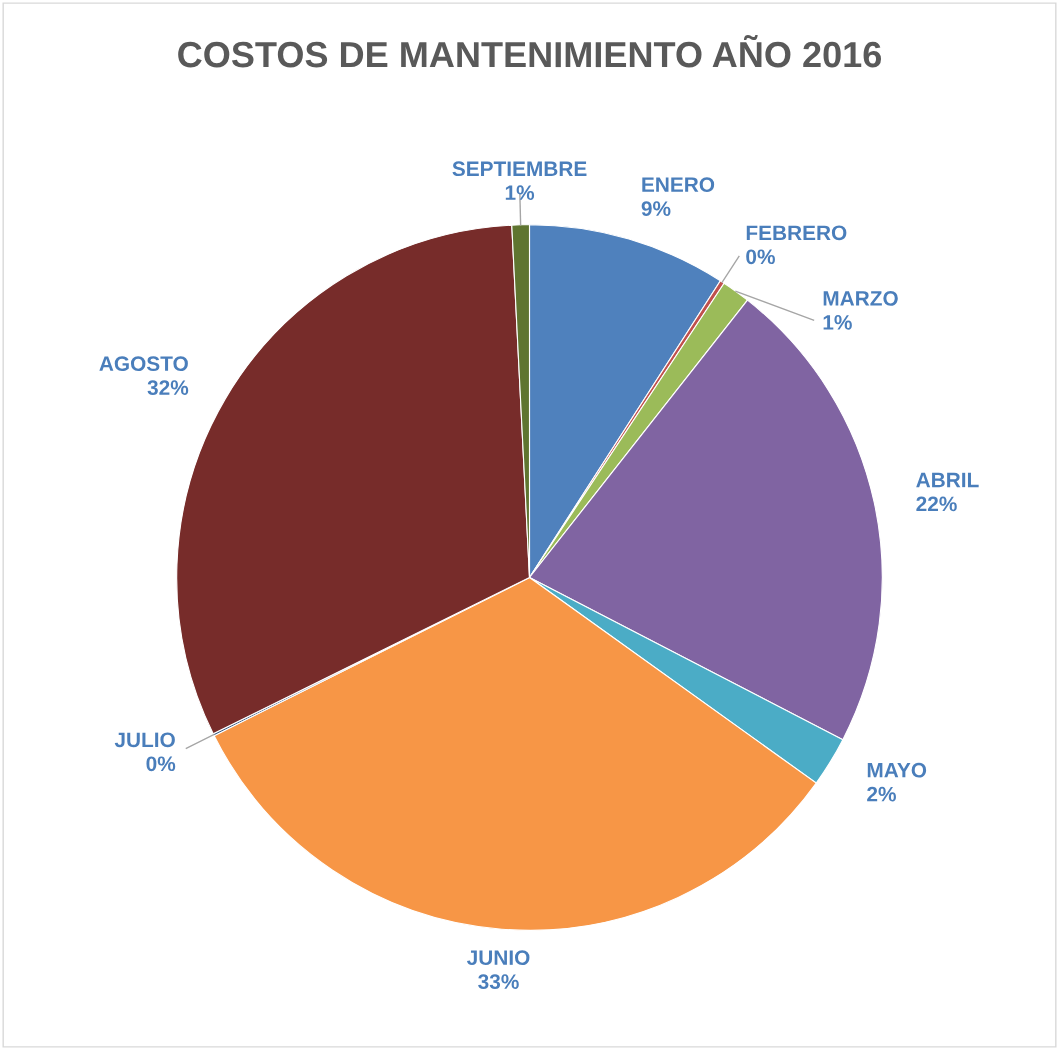 Image resolution: width=1059 pixels, height=1050 pixels. Describe the element at coordinates (936, 504) in the screenshot. I see `data-label: 22%` at that location.